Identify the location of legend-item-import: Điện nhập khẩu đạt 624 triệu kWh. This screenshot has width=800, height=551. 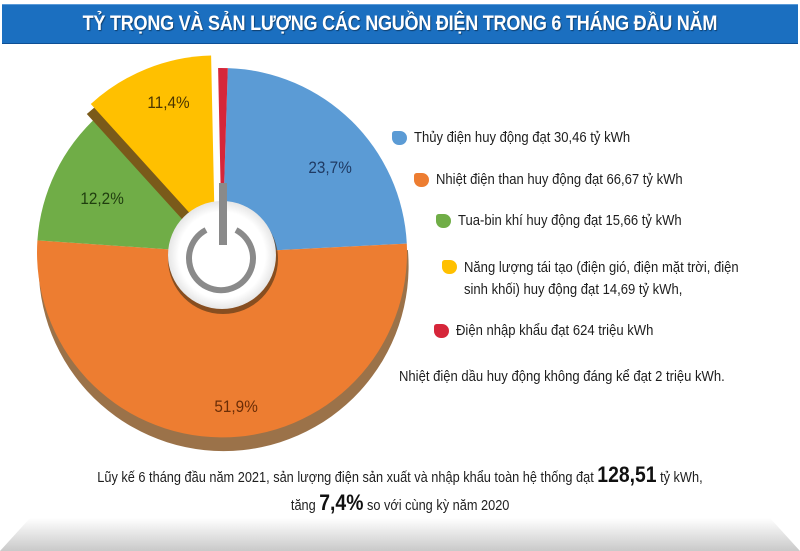
(554, 331).